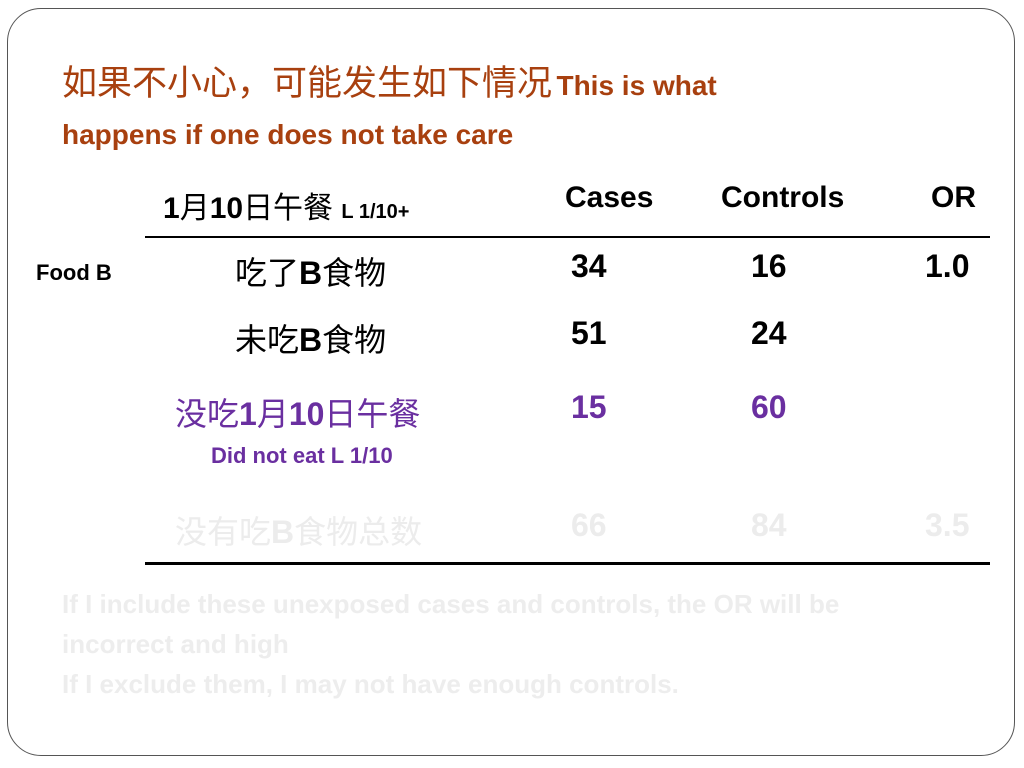  I want to click on title-english-part2: happens if one does not take care, so click(288, 134).